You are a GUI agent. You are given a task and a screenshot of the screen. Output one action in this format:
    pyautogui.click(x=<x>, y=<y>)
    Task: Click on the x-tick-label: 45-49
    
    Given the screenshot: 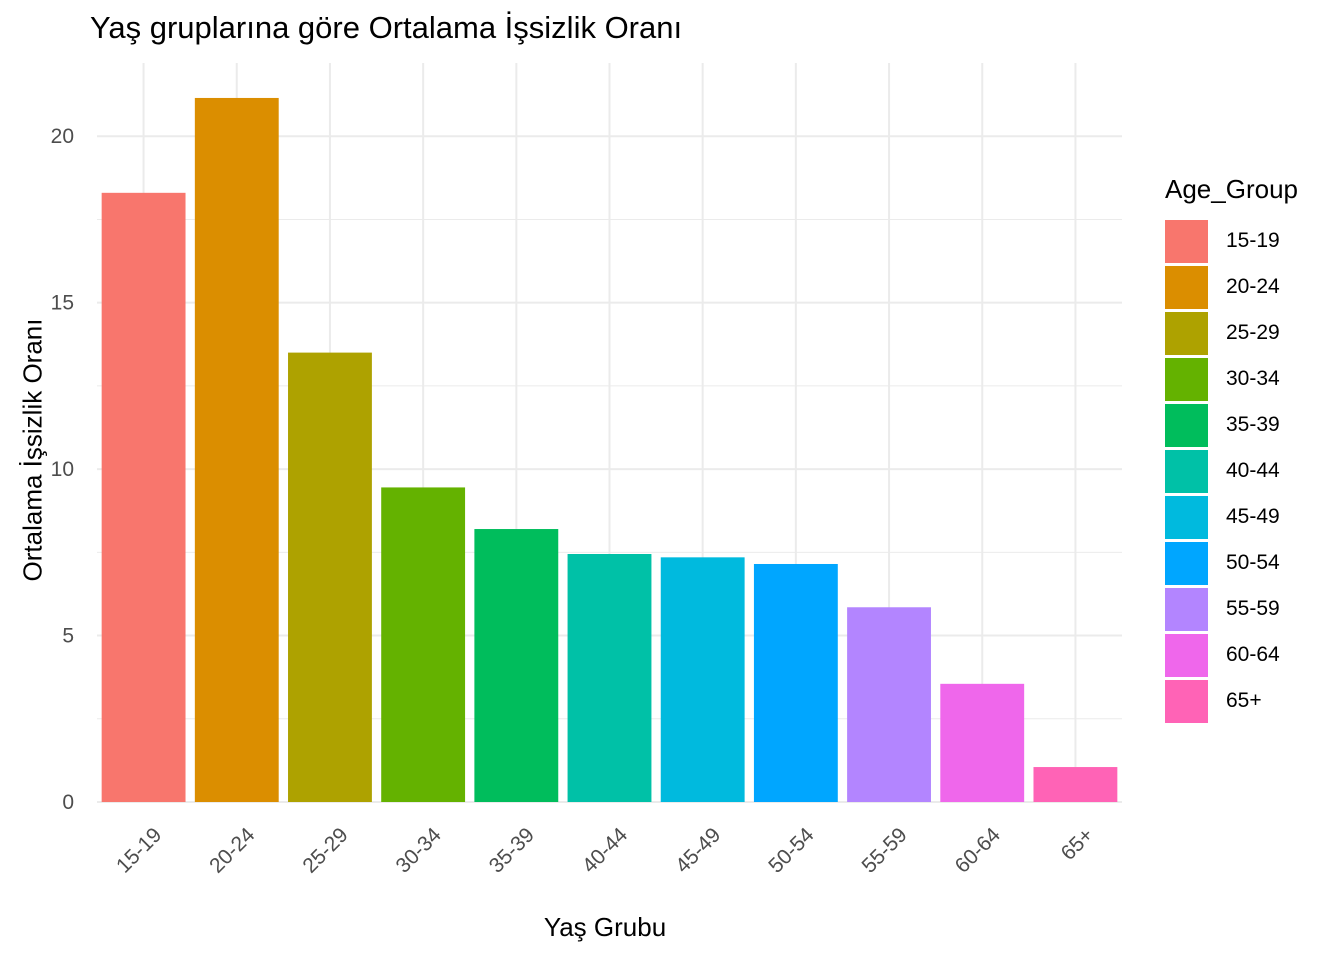 What is the action you would take?
    pyautogui.click(x=698, y=850)
    